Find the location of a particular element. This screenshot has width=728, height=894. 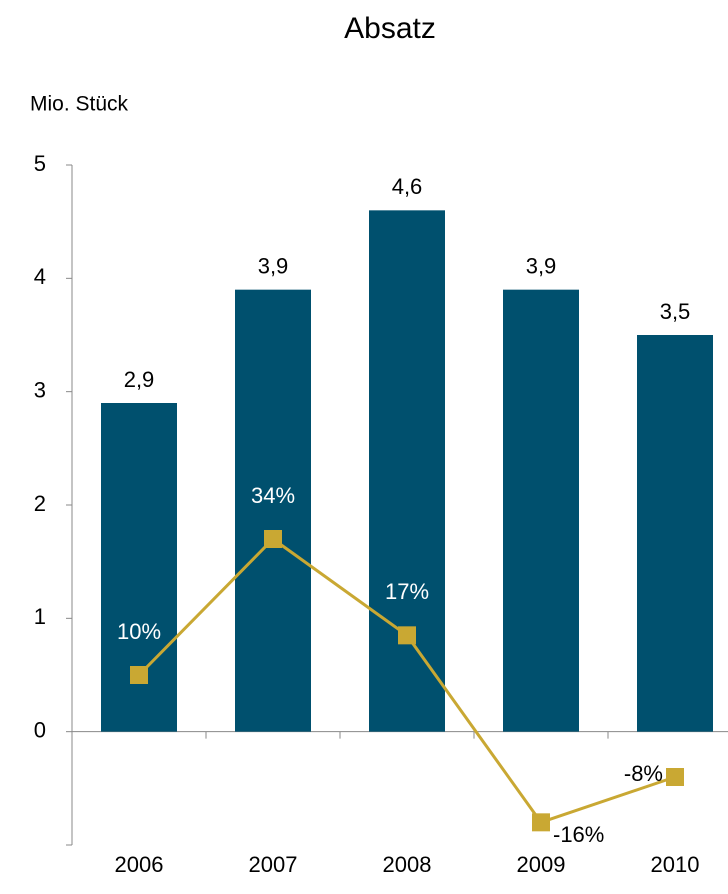

y-tick-label: 5 is located at coordinates (40, 163).